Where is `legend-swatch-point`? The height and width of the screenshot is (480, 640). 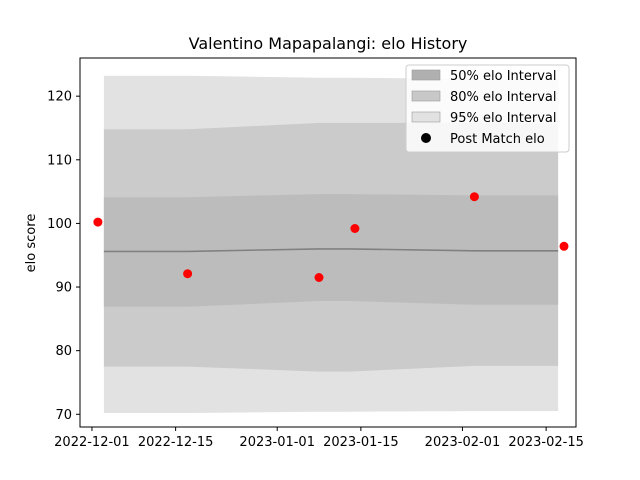
legend-swatch-point is located at coordinates (426, 138).